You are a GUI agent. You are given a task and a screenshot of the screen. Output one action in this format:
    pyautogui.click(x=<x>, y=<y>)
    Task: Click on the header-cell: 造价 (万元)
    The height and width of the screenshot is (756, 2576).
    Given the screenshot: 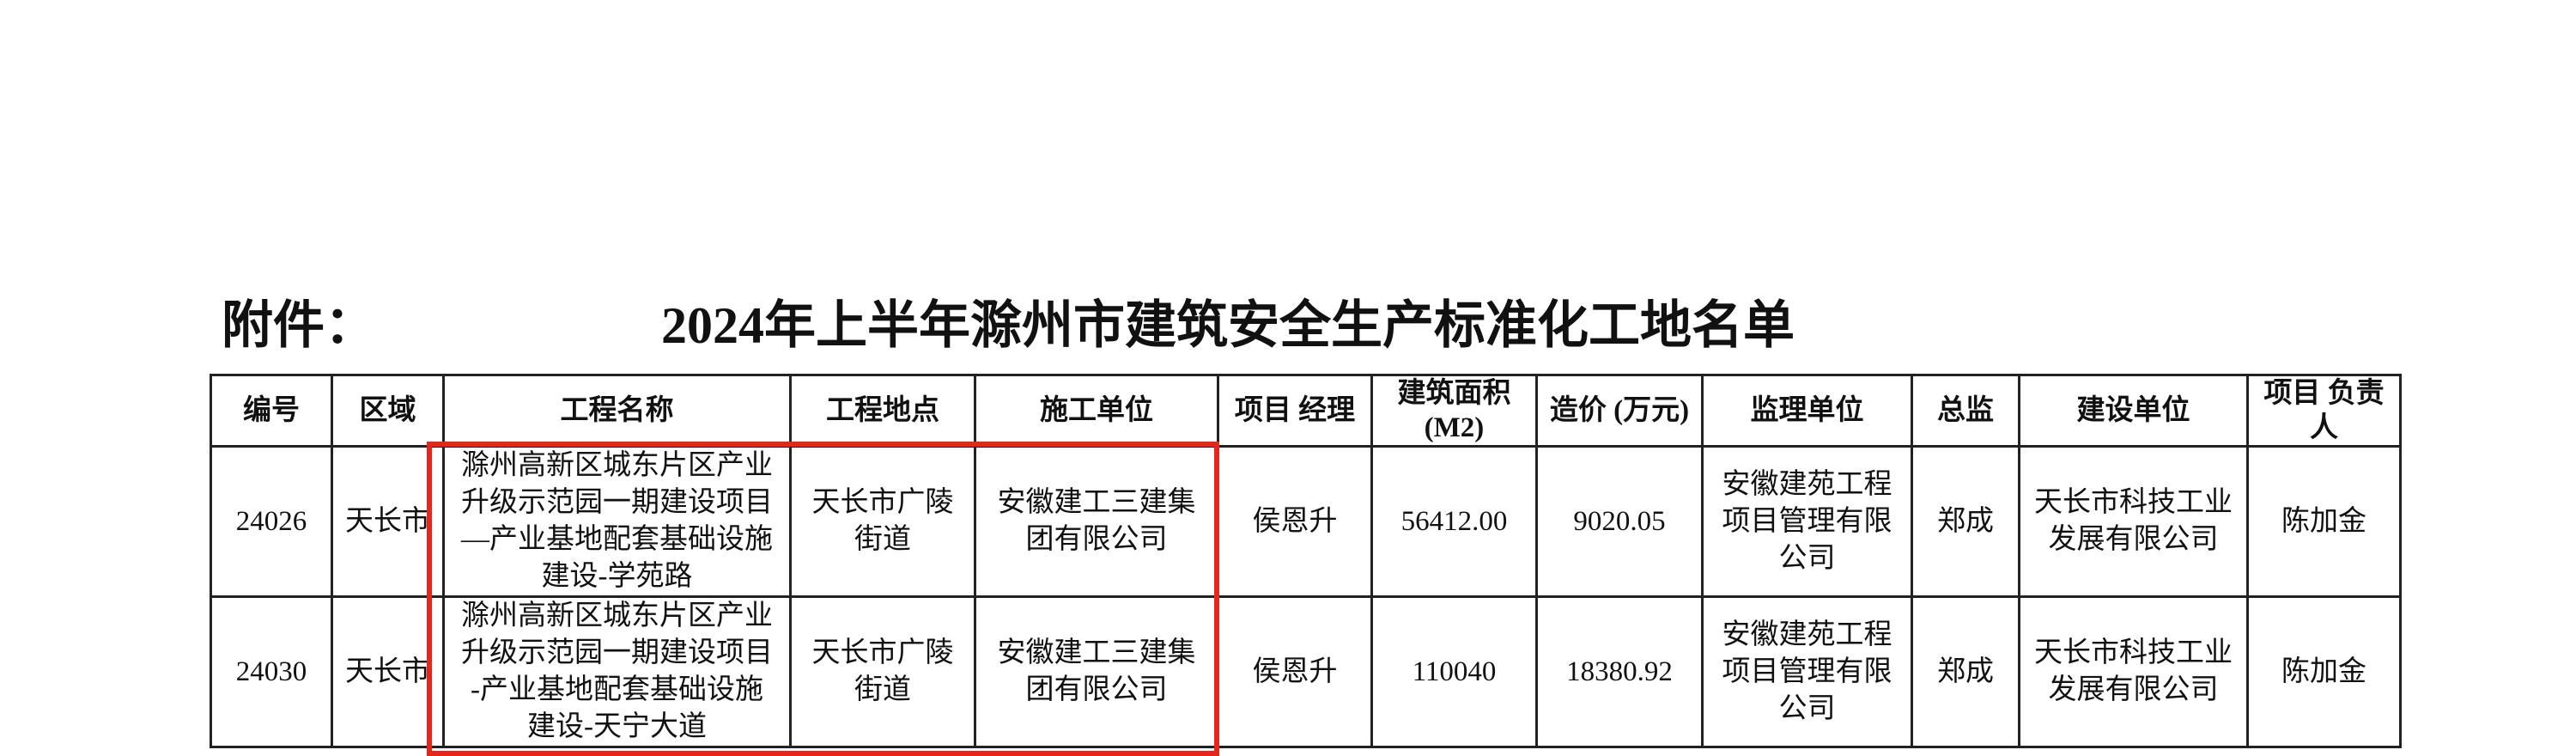 What is the action you would take?
    pyautogui.click(x=1620, y=411)
    